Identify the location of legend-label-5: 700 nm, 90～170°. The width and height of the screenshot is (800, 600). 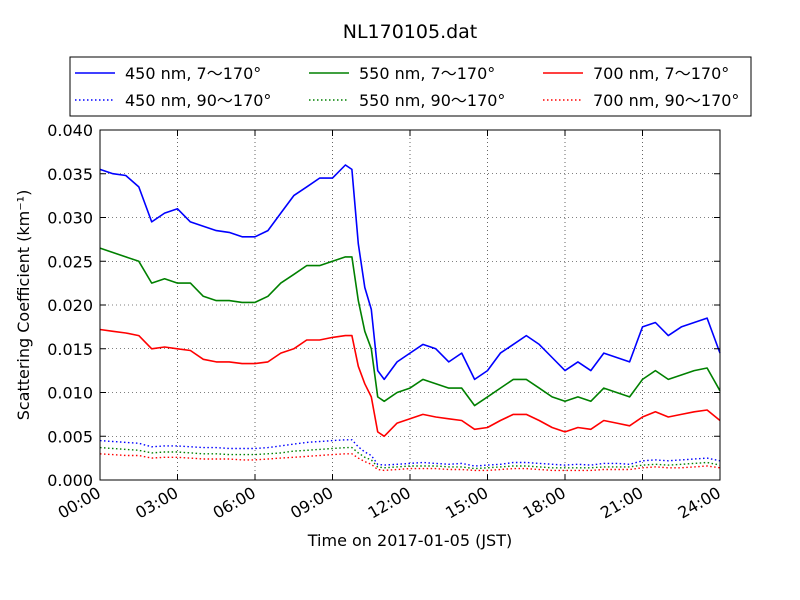
(666, 100).